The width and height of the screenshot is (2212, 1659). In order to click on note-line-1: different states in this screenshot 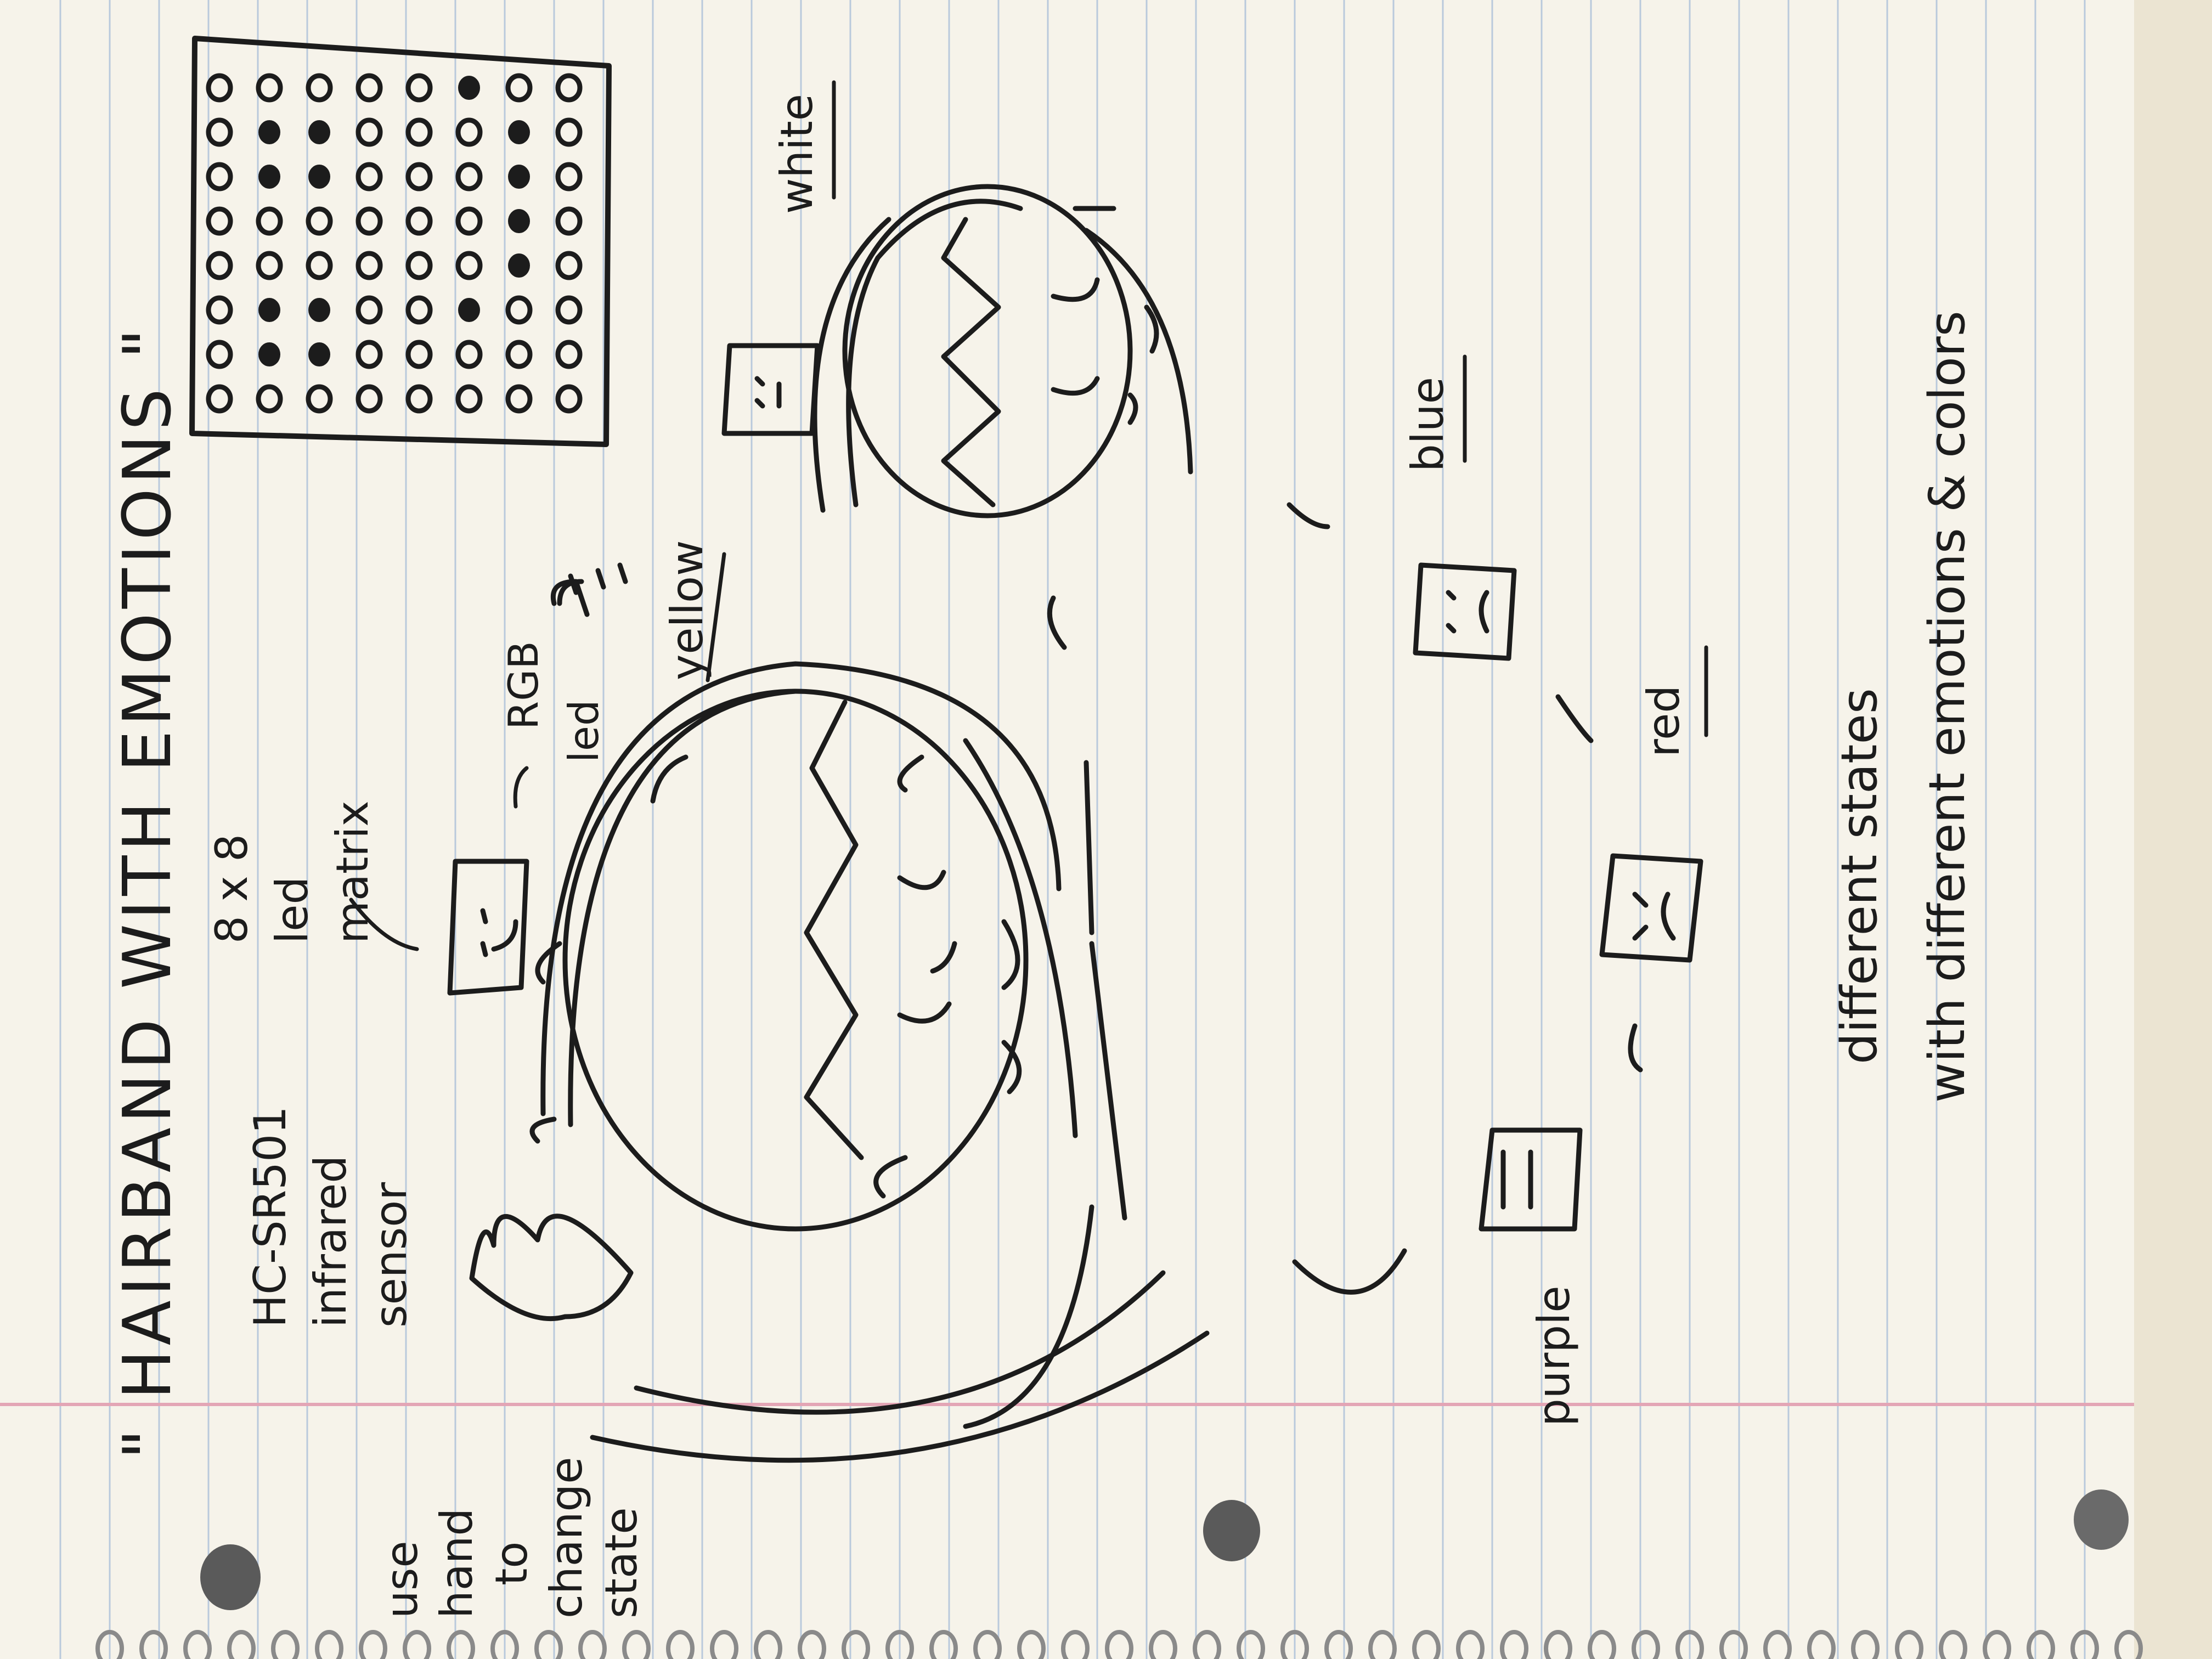, I will do `click(1860, 876)`.